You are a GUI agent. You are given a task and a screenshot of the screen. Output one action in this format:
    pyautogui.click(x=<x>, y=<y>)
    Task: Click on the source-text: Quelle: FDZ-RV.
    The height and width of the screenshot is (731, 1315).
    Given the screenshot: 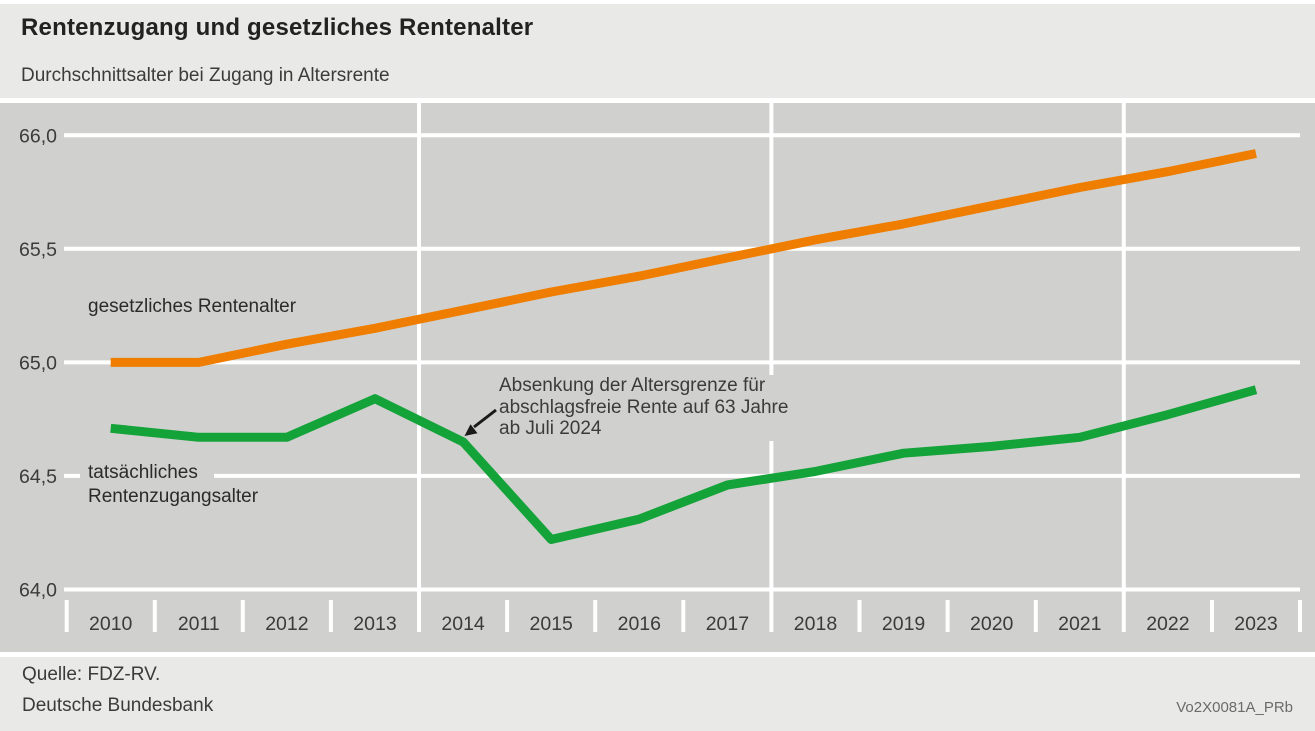 What is the action you would take?
    pyautogui.click(x=91, y=674)
    